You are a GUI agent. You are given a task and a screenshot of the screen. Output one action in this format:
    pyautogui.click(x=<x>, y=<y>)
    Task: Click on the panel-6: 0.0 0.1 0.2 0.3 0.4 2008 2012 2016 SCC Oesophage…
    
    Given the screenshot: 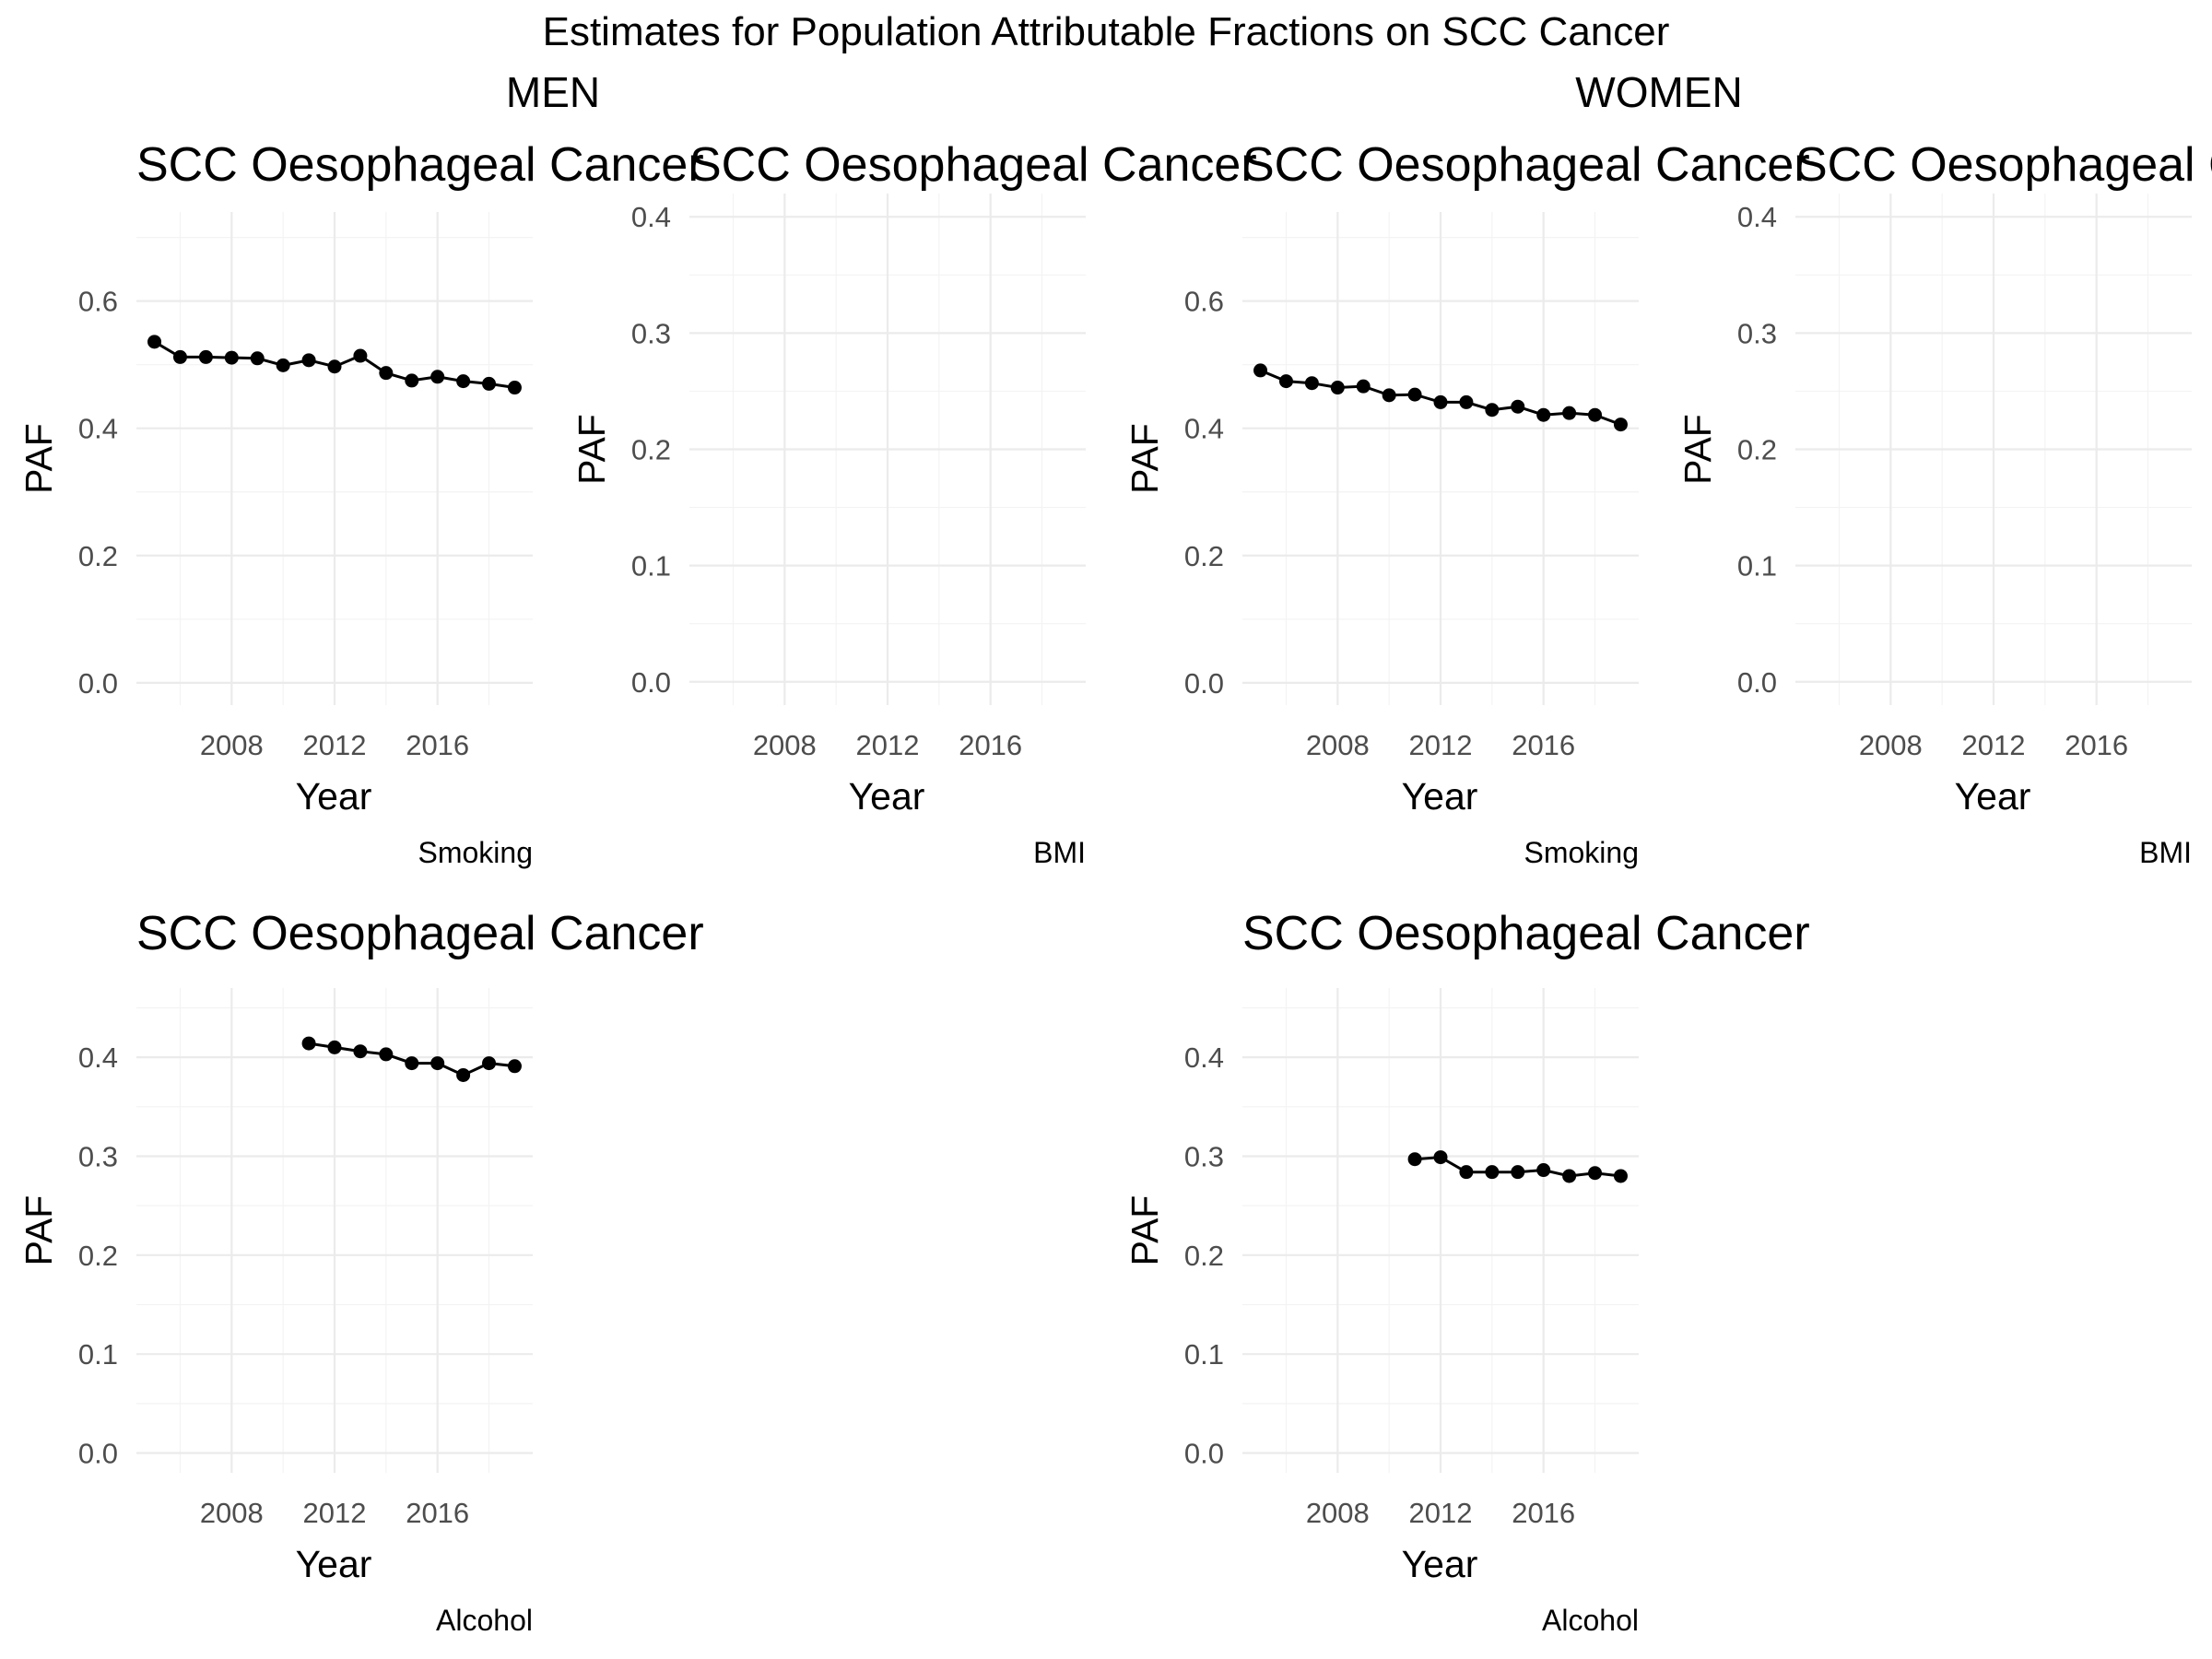 What is the action you would take?
    pyautogui.click(x=1467, y=1272)
    